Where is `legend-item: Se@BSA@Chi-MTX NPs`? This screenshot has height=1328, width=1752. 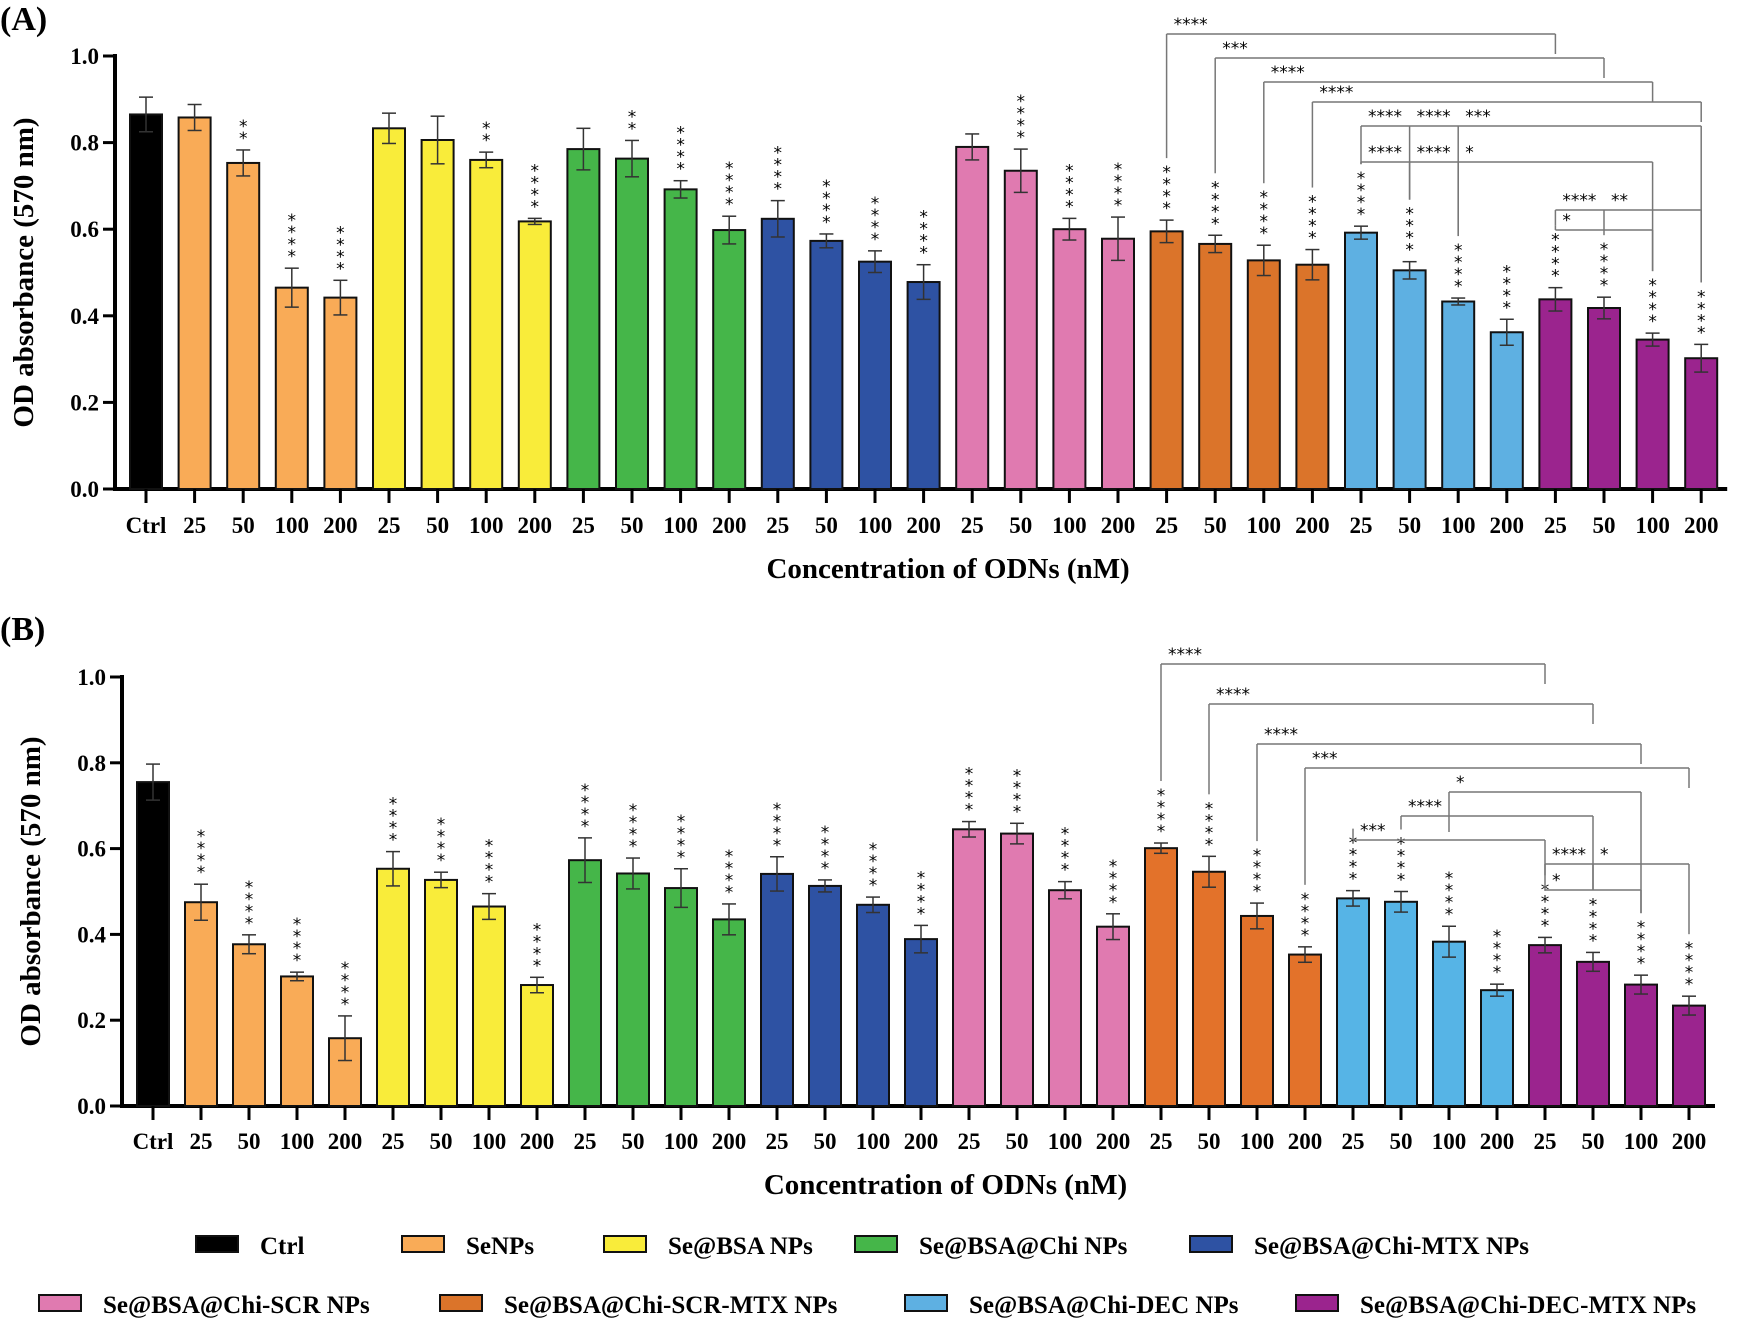 legend-item: Se@BSA@Chi-MTX NPs is located at coordinates (1359, 1246).